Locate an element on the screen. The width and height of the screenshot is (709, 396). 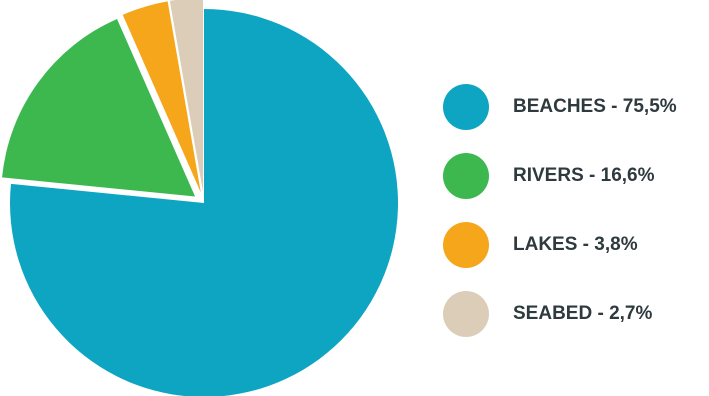
pie-slice-seabed is located at coordinates (186, 96).